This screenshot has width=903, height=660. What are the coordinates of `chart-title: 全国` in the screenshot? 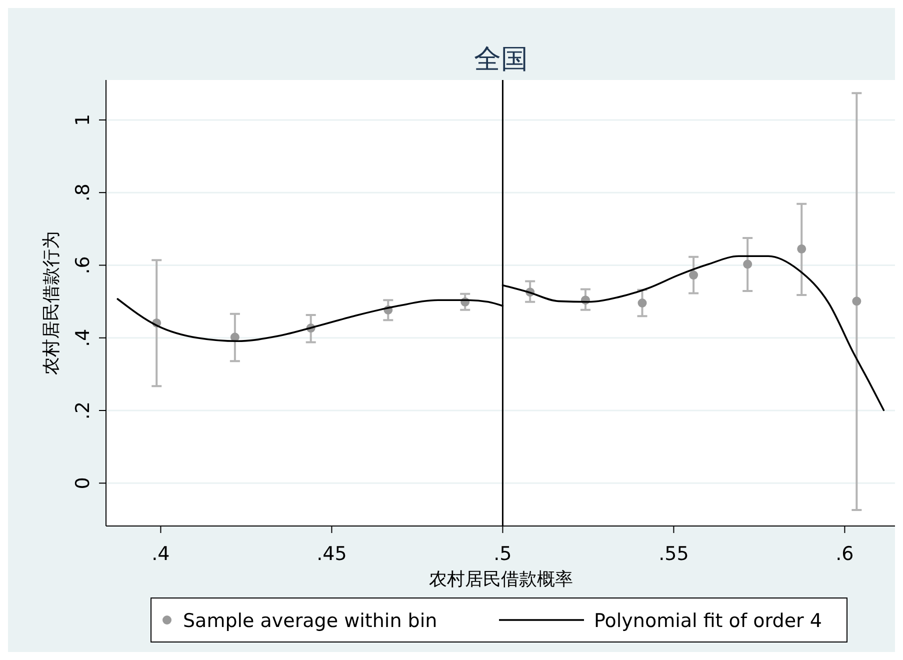 It's located at (501, 59).